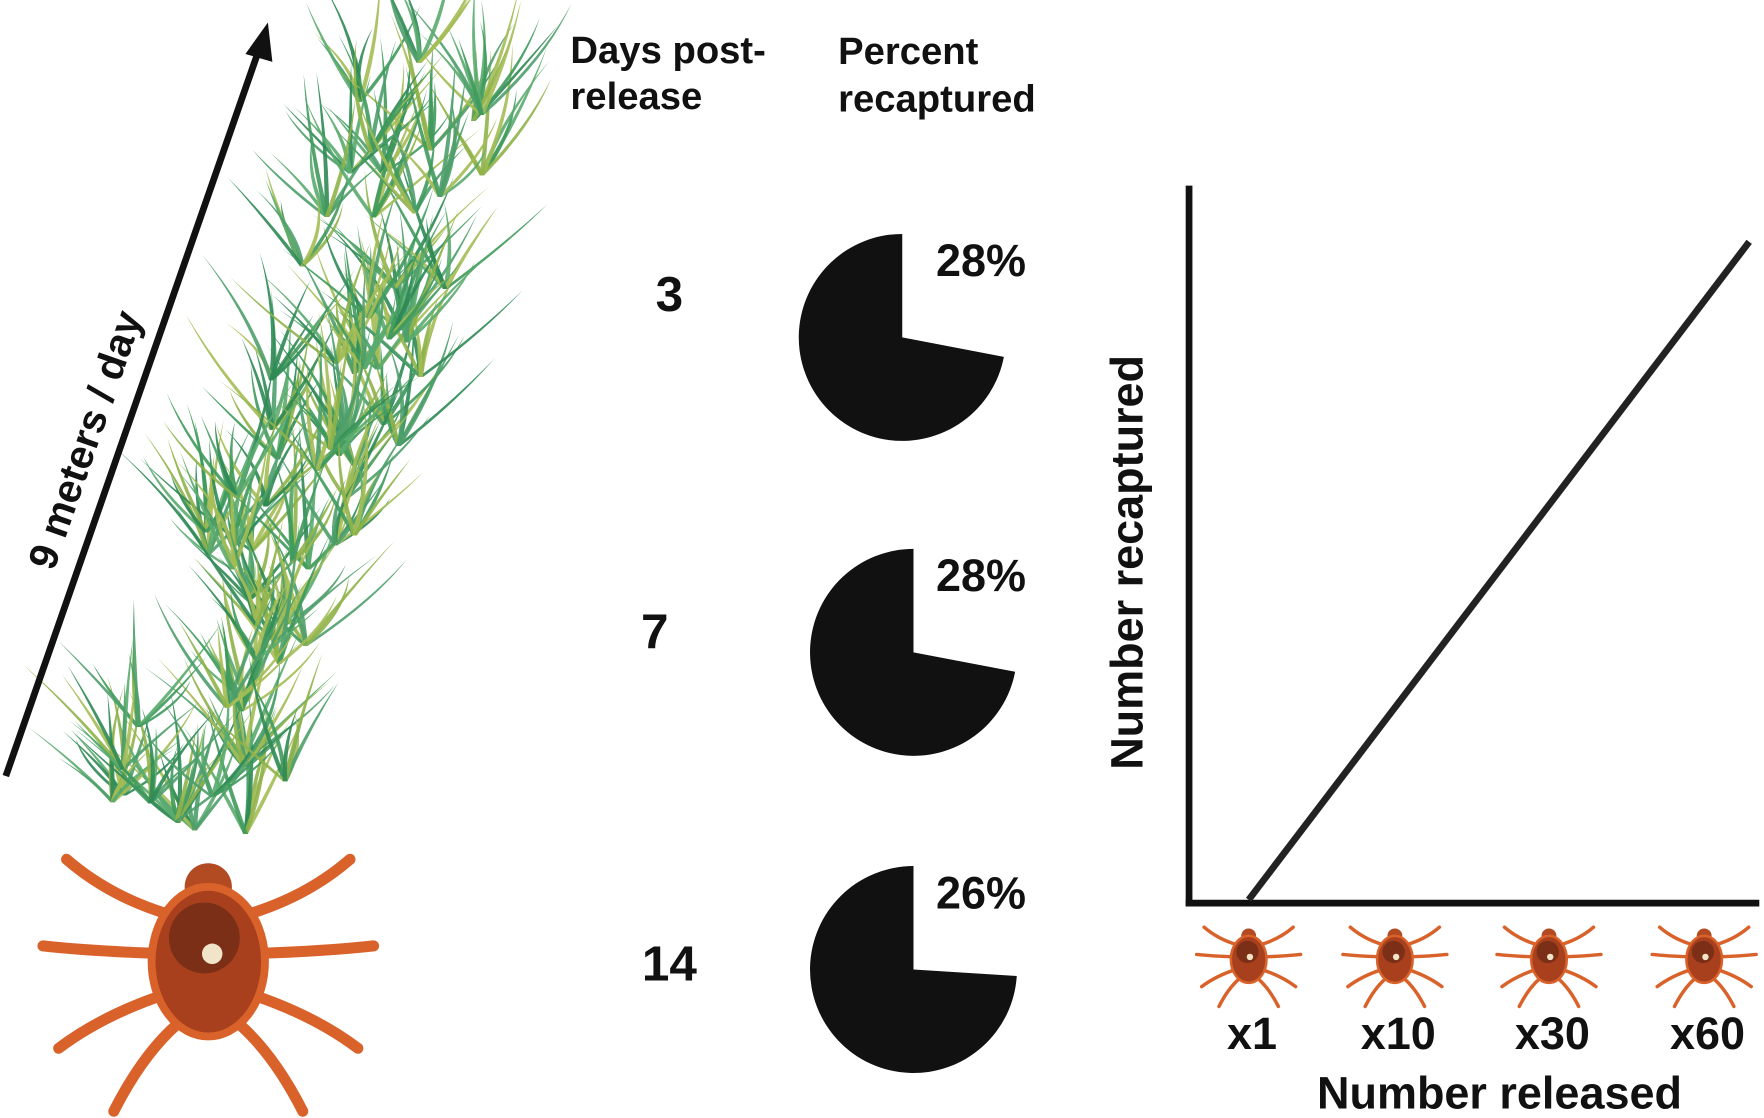 The width and height of the screenshot is (1764, 1118). Describe the element at coordinates (85, 439) in the screenshot. I see `arrow-label: 9 meters / day` at that location.